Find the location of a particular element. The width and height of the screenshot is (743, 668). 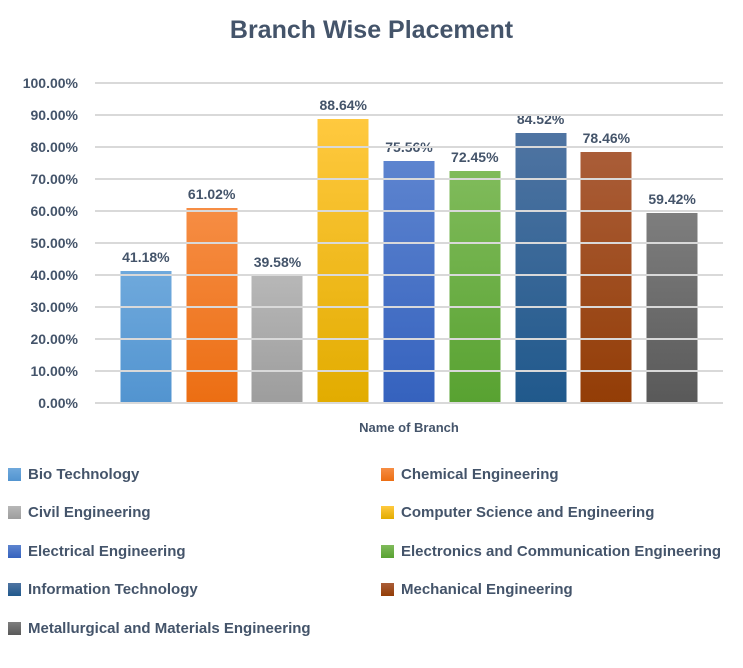

legend-item: Civil Engineering is located at coordinates (194, 512).